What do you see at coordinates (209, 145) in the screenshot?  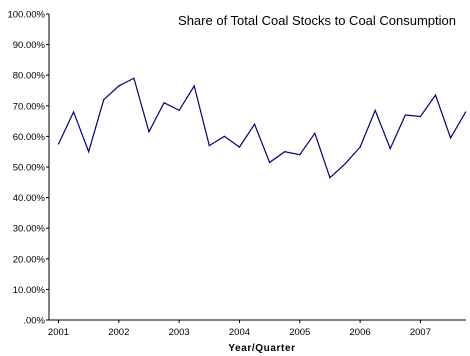 I see `data-point-2003Q3` at bounding box center [209, 145].